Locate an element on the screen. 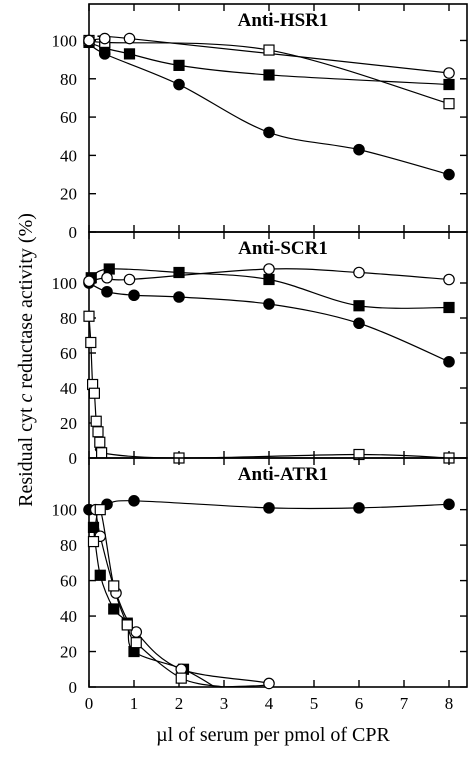 The width and height of the screenshot is (474, 762). y-axis-title-part-2: reductase activity (%) is located at coordinates (26, 303).